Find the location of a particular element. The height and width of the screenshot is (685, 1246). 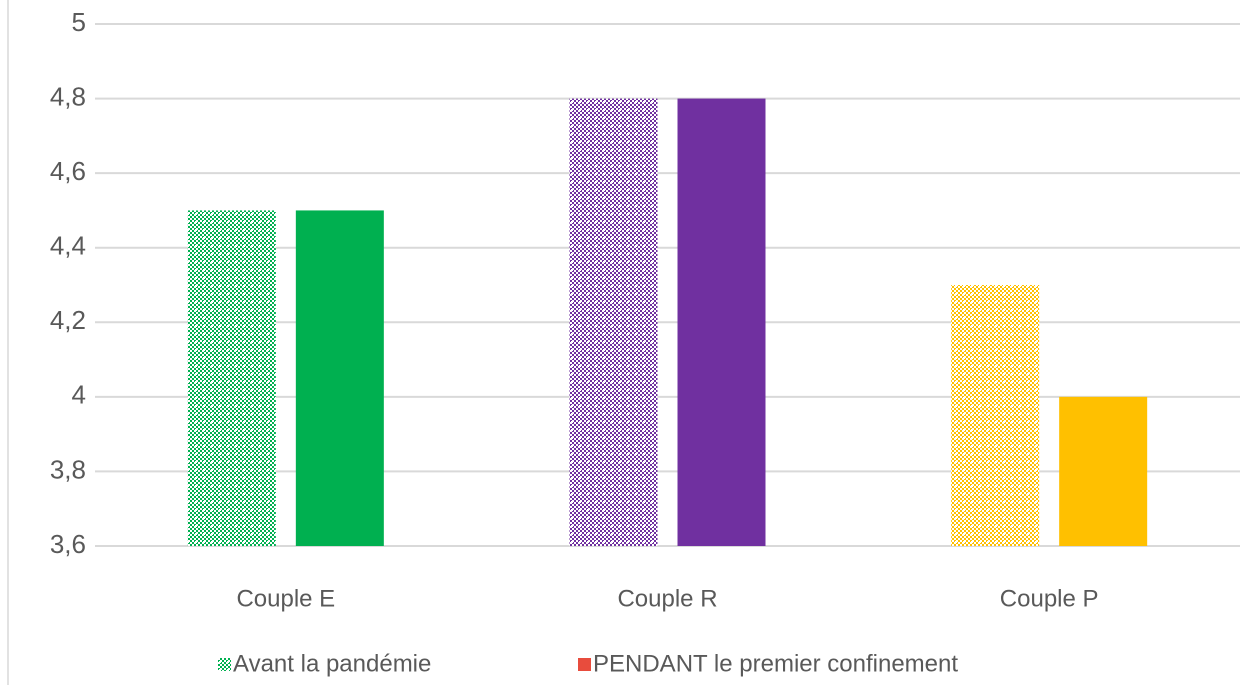

y-tick-label: 3,6 is located at coordinates (68, 544).